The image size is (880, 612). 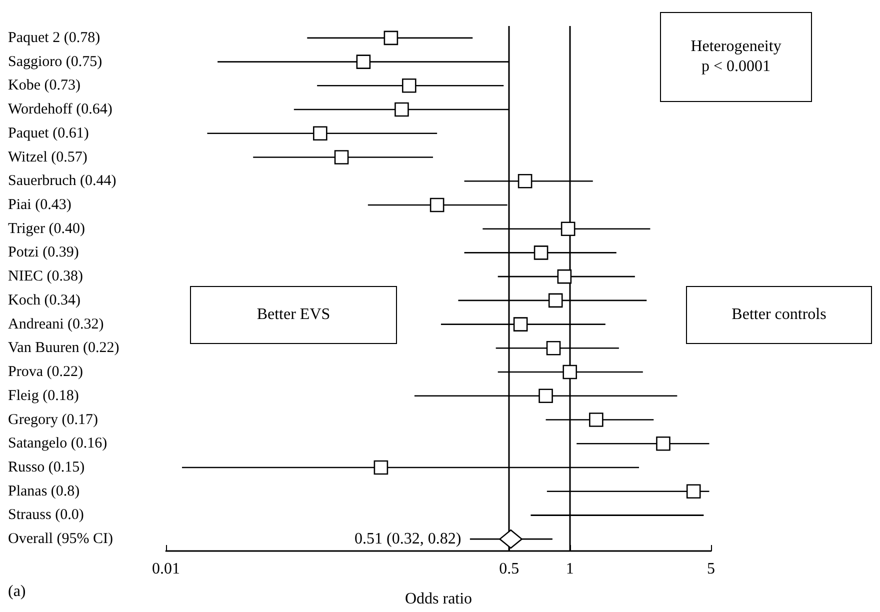 I want to click on y-tick-label: Wordehoff (0.64), so click(x=60, y=110).